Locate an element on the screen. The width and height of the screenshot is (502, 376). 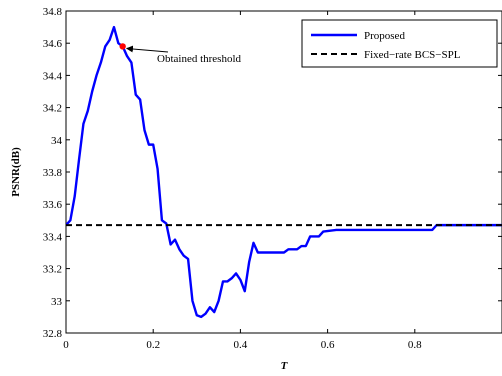
y-tick-label: 33 is located at coordinates (57, 302).